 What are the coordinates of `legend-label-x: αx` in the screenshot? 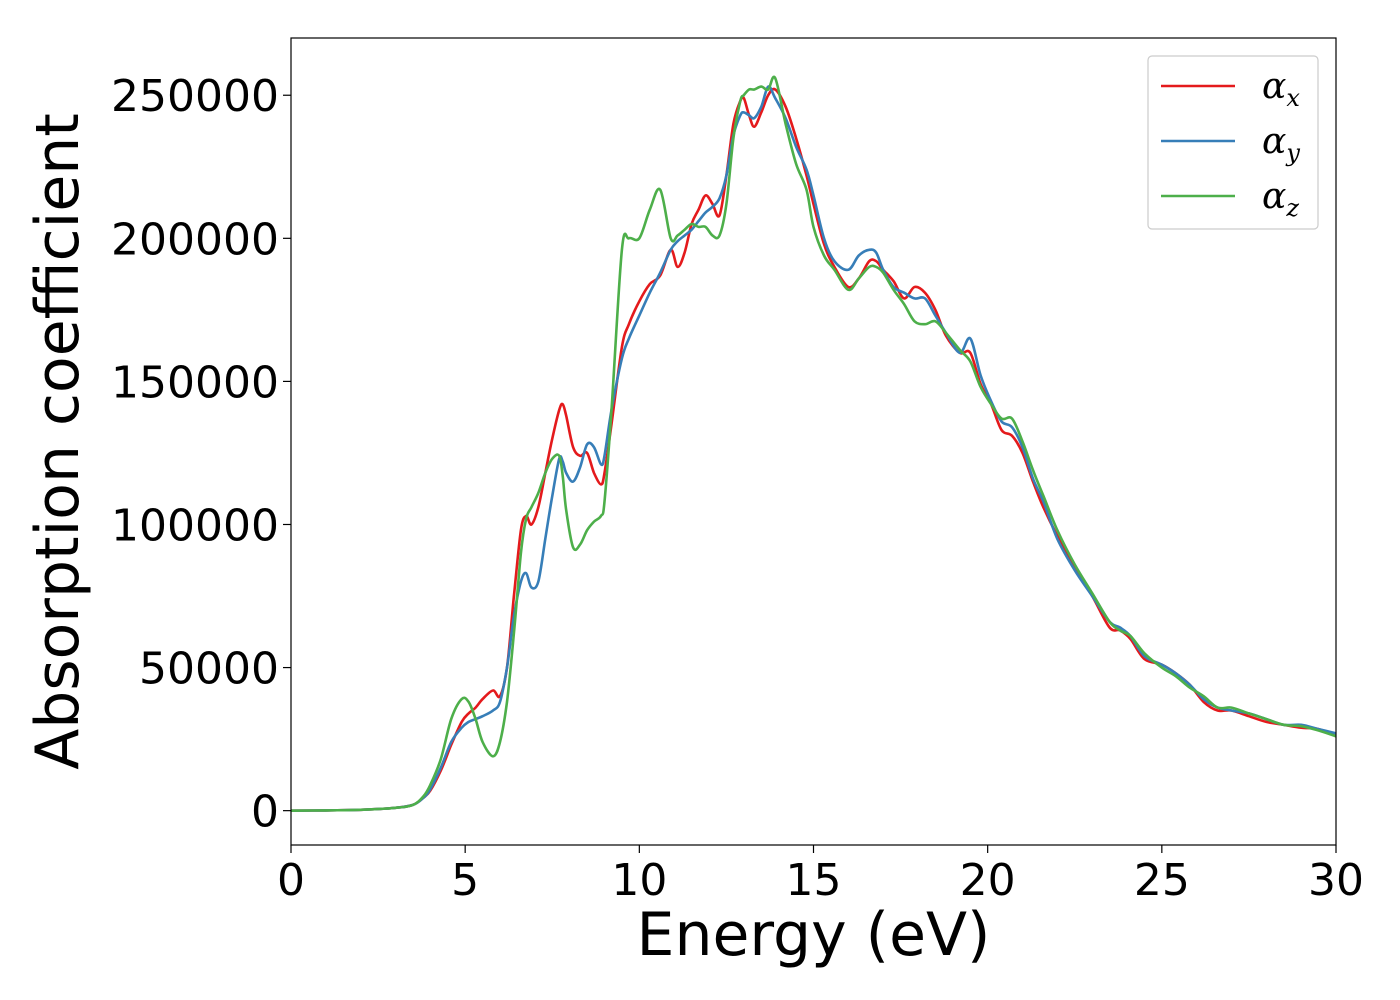 It's located at (1281, 89).